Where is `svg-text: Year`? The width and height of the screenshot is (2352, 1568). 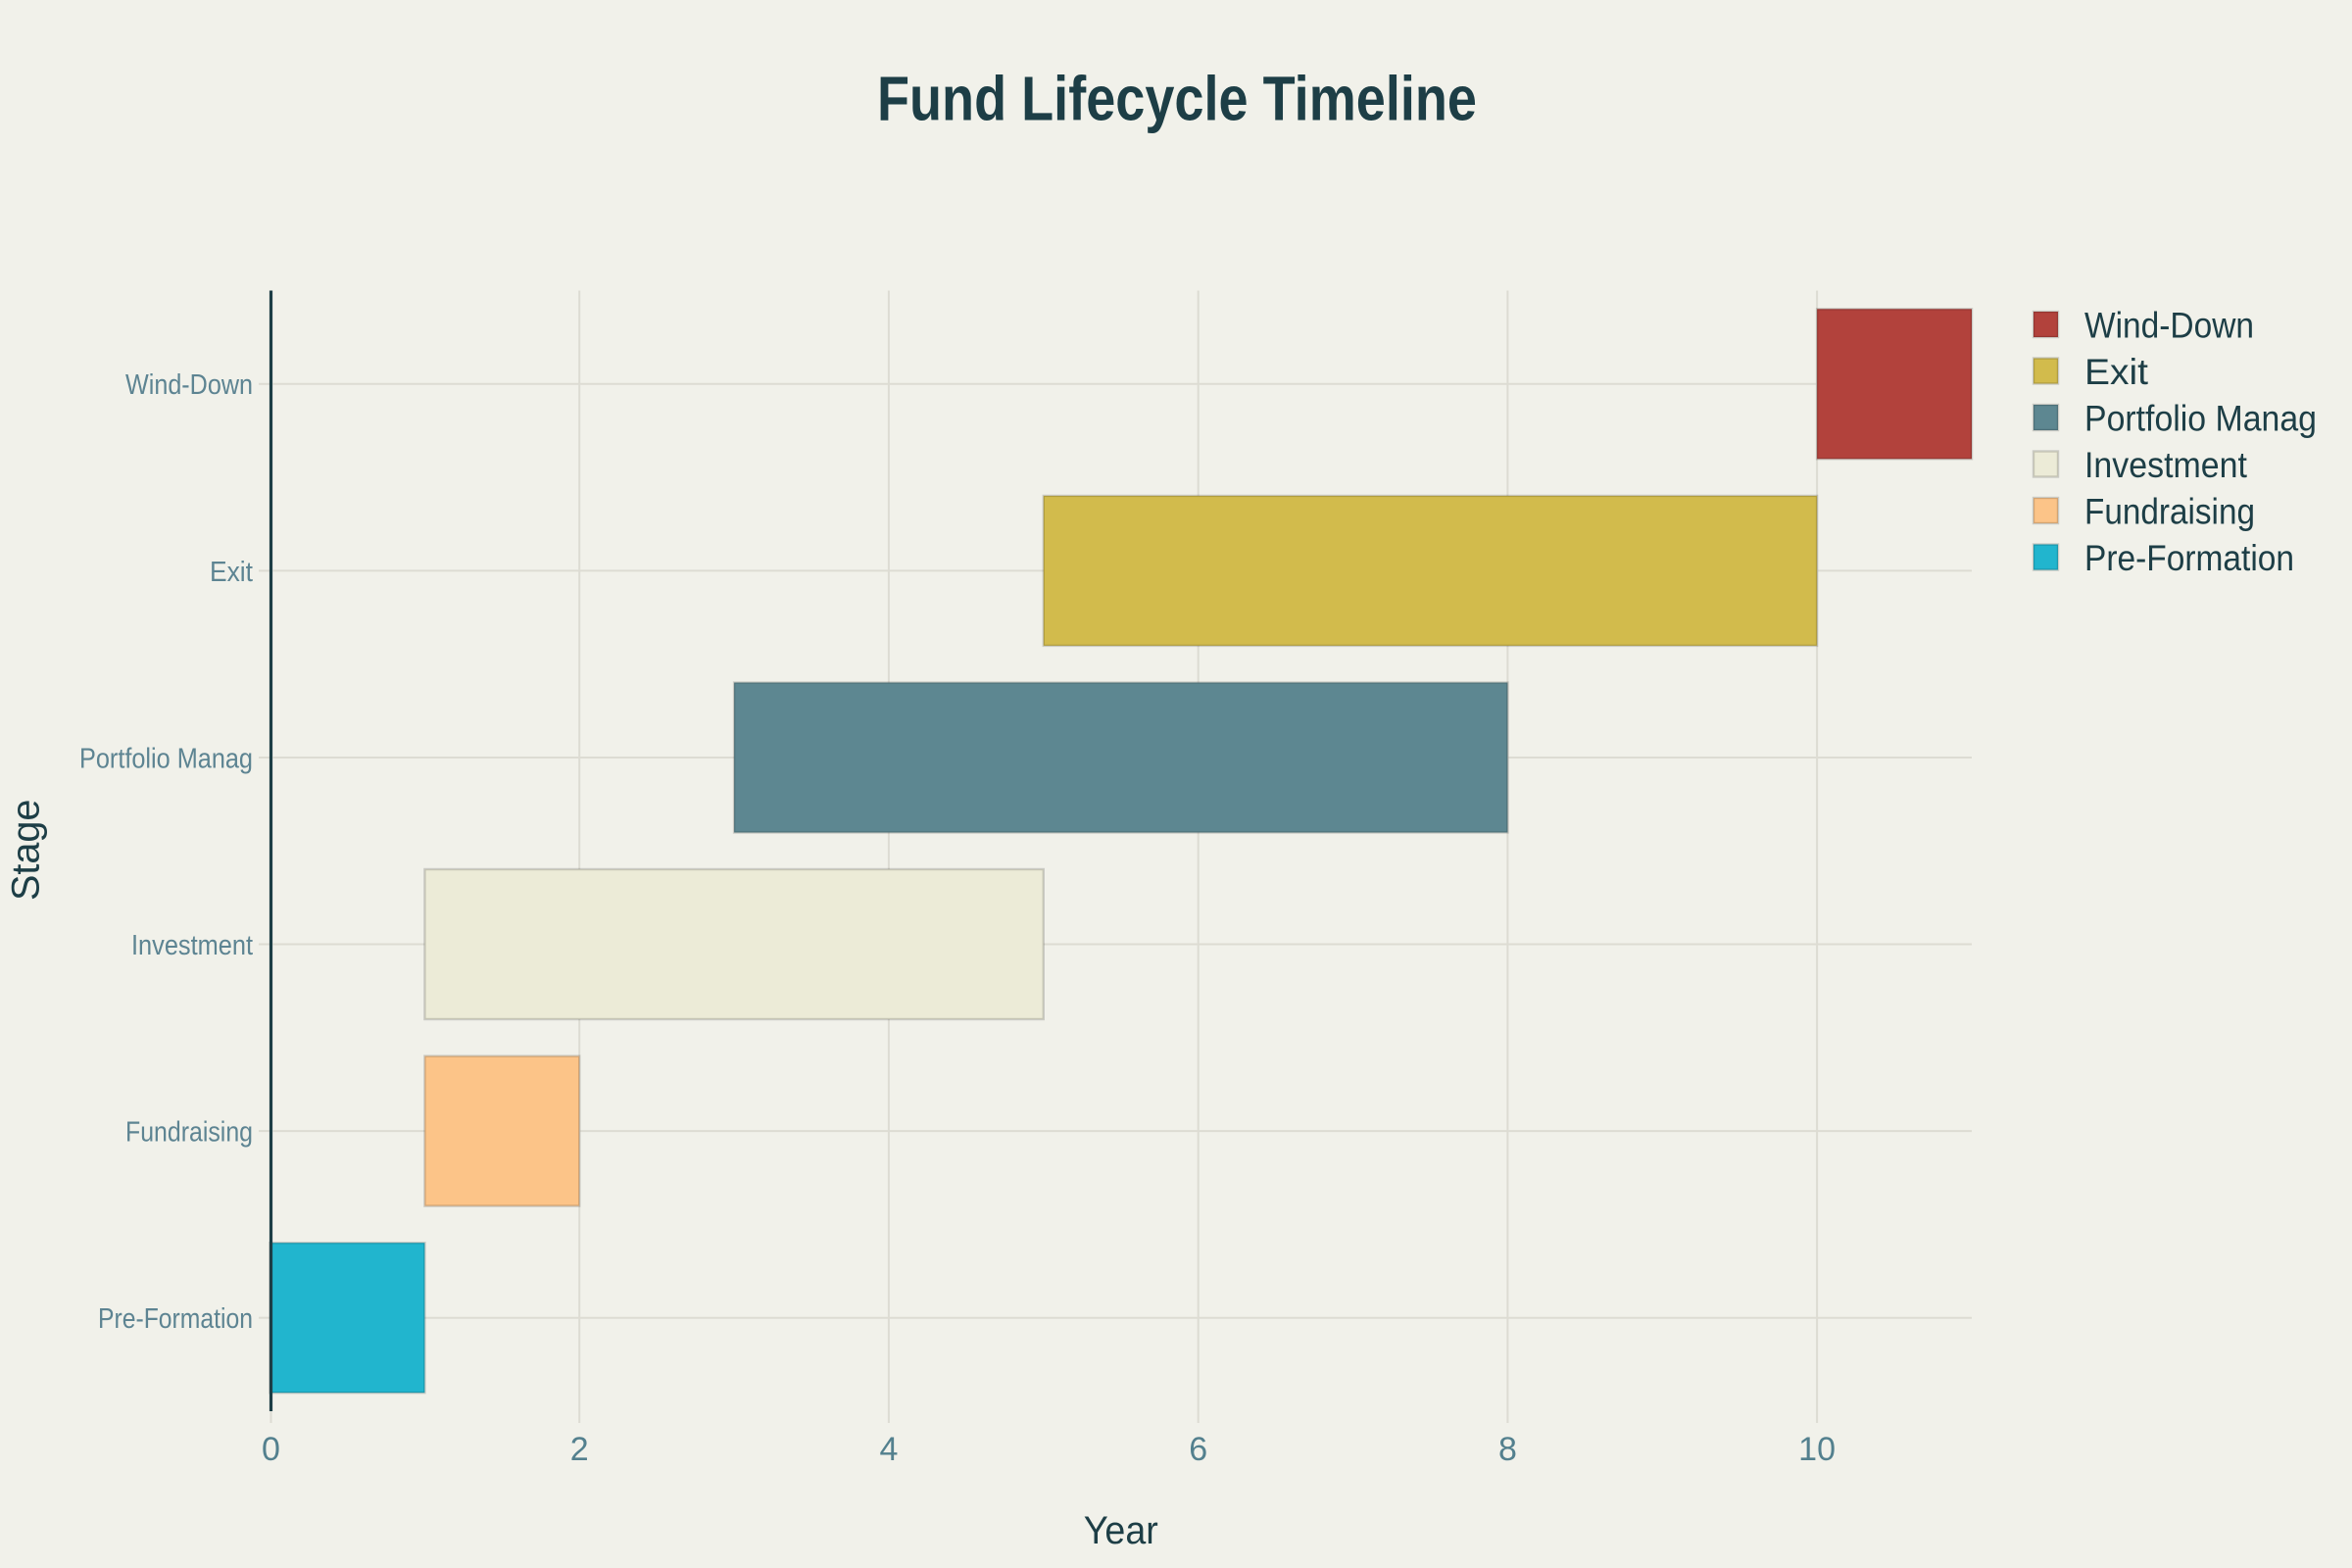
svg-text: Year is located at coordinates (1121, 1530).